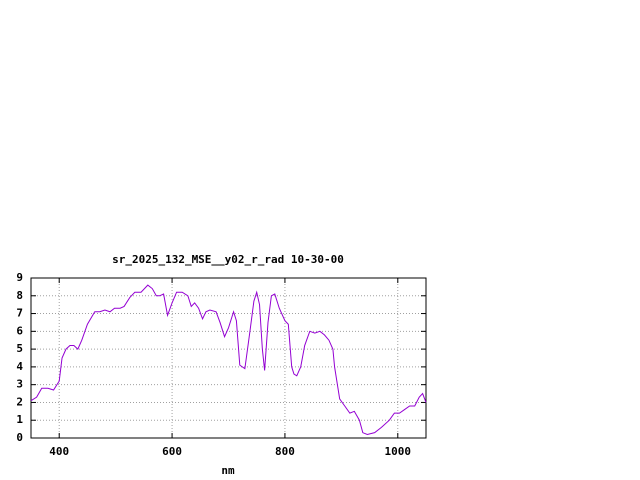  I want to click on x-tick-label: 400, so click(59, 451).